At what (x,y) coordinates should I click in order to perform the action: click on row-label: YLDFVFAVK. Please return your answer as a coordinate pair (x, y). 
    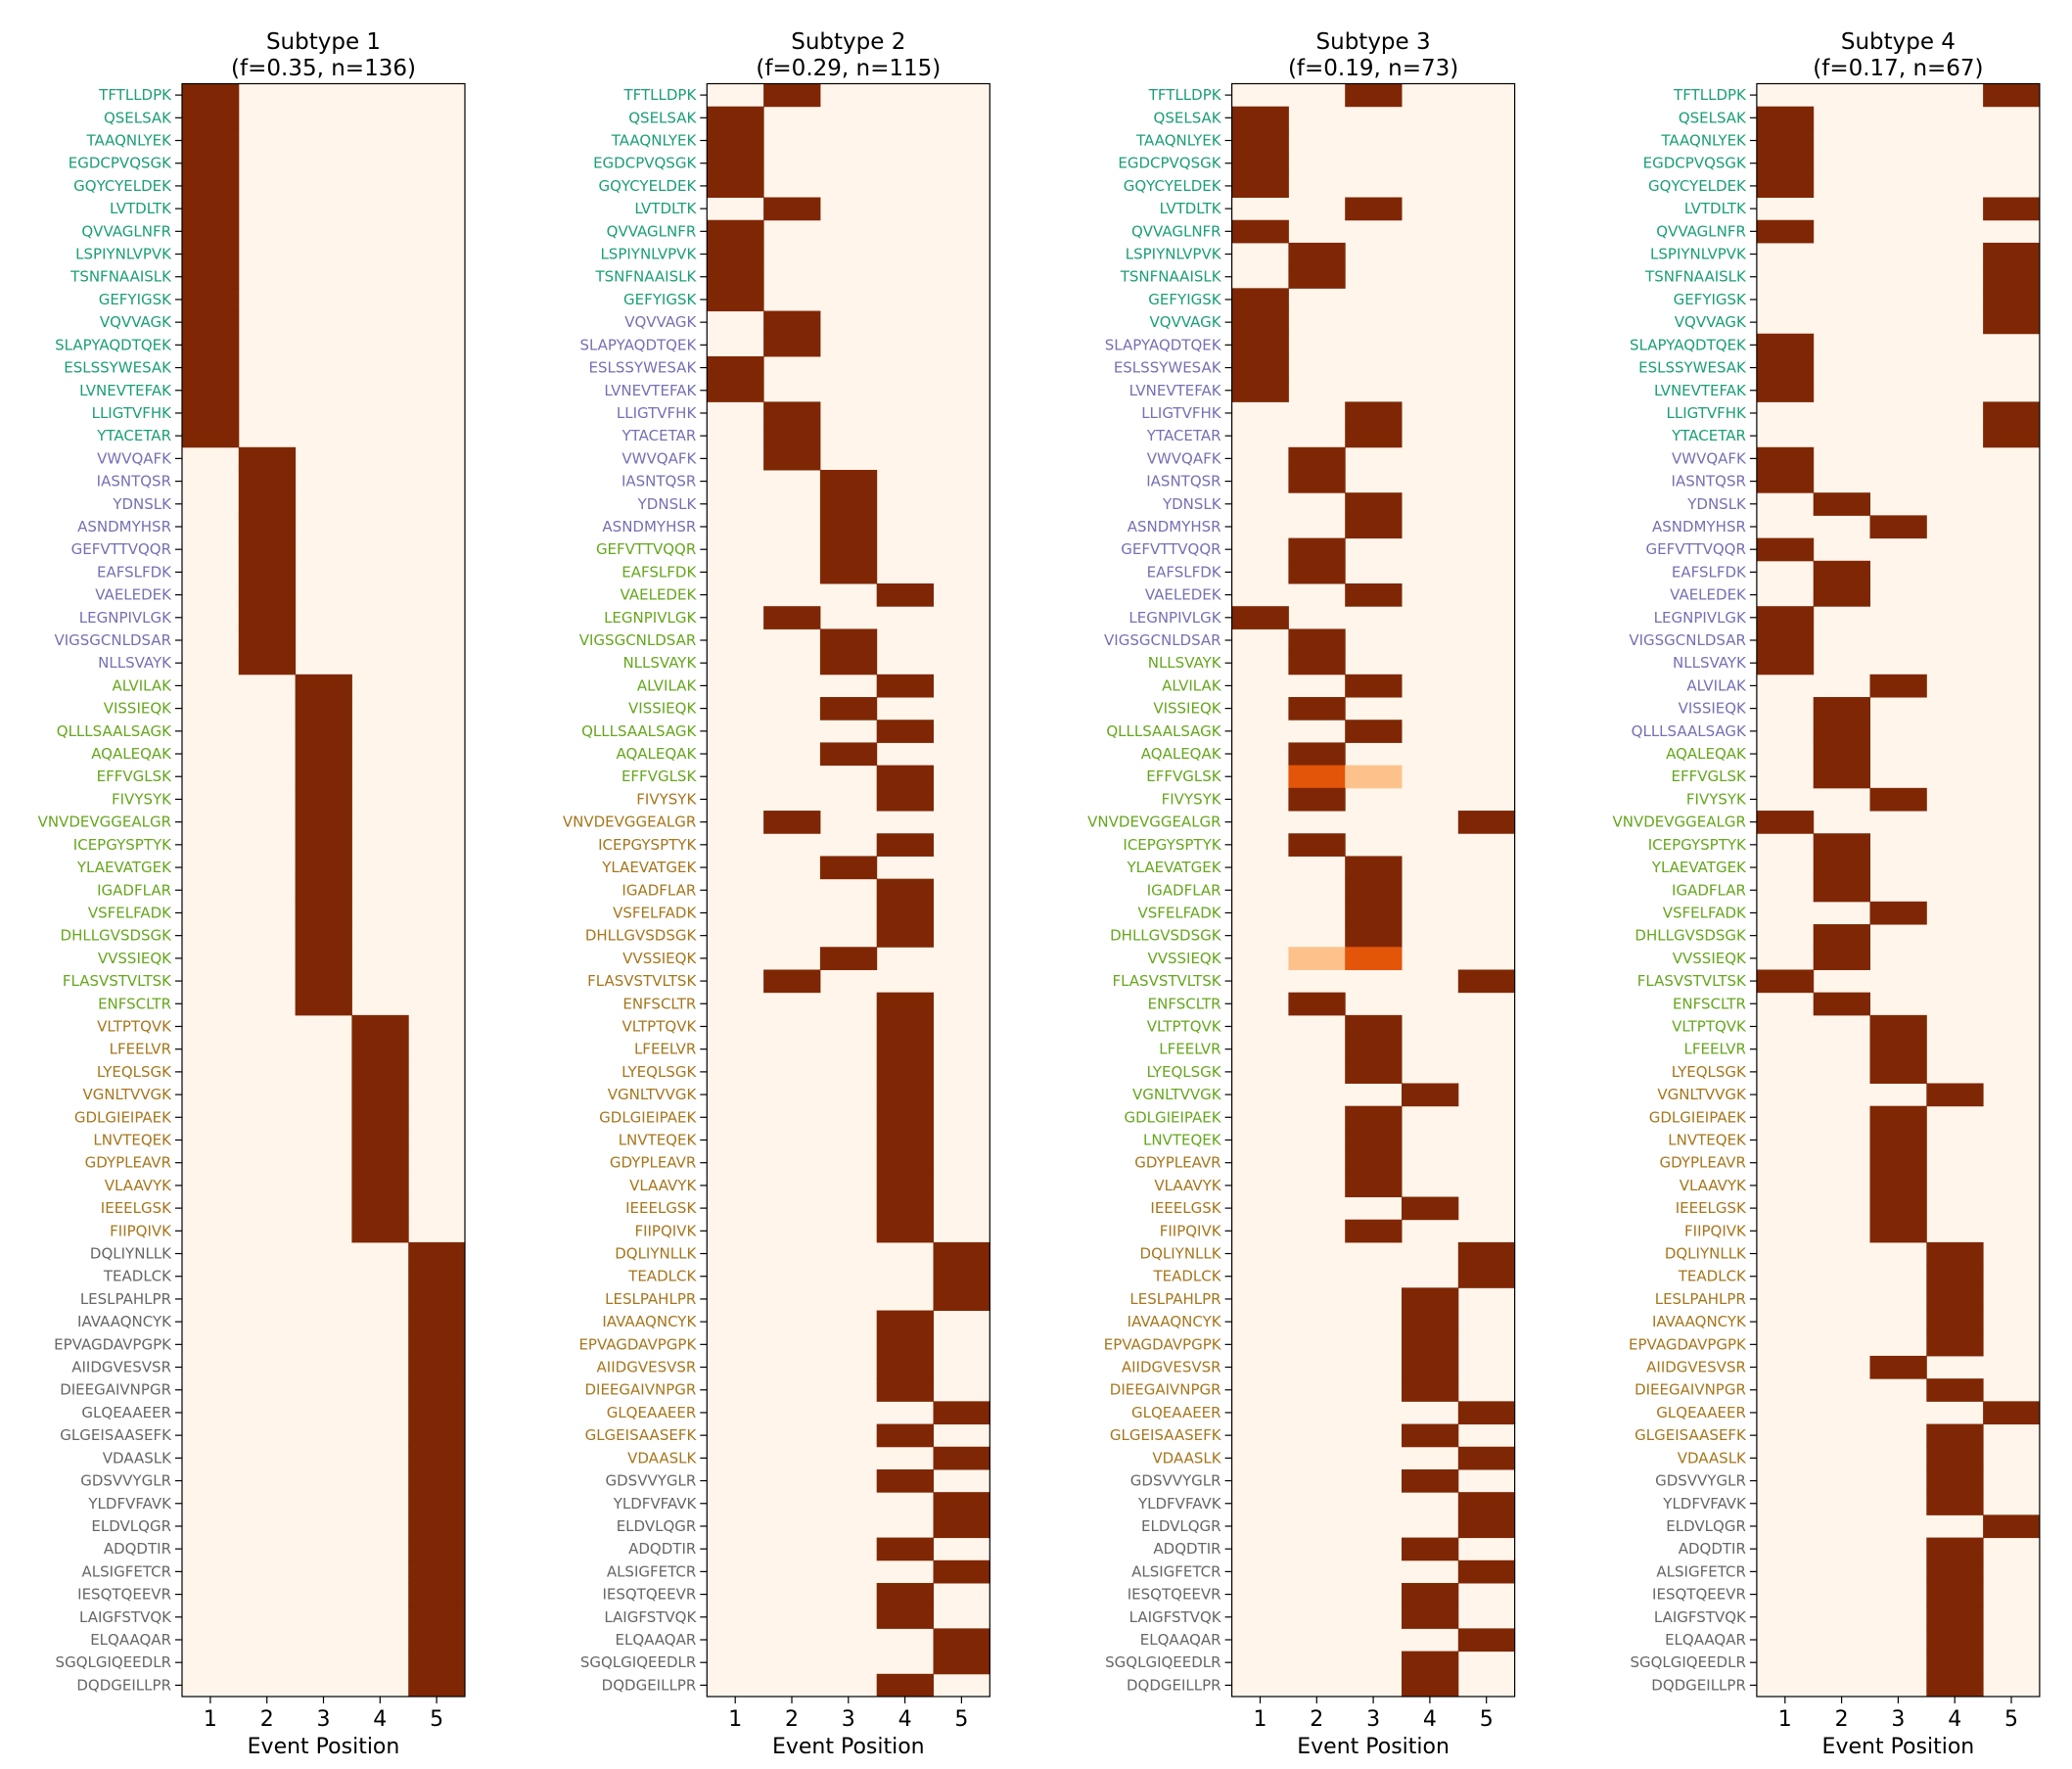
    Looking at the image, I should click on (1179, 1504).